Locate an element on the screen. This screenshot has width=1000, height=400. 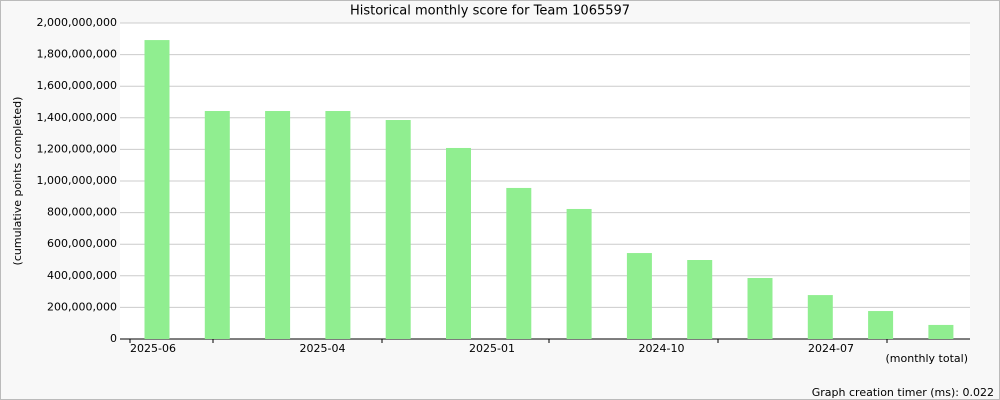
y-tick-label: 800,000,000 is located at coordinates (82, 212).